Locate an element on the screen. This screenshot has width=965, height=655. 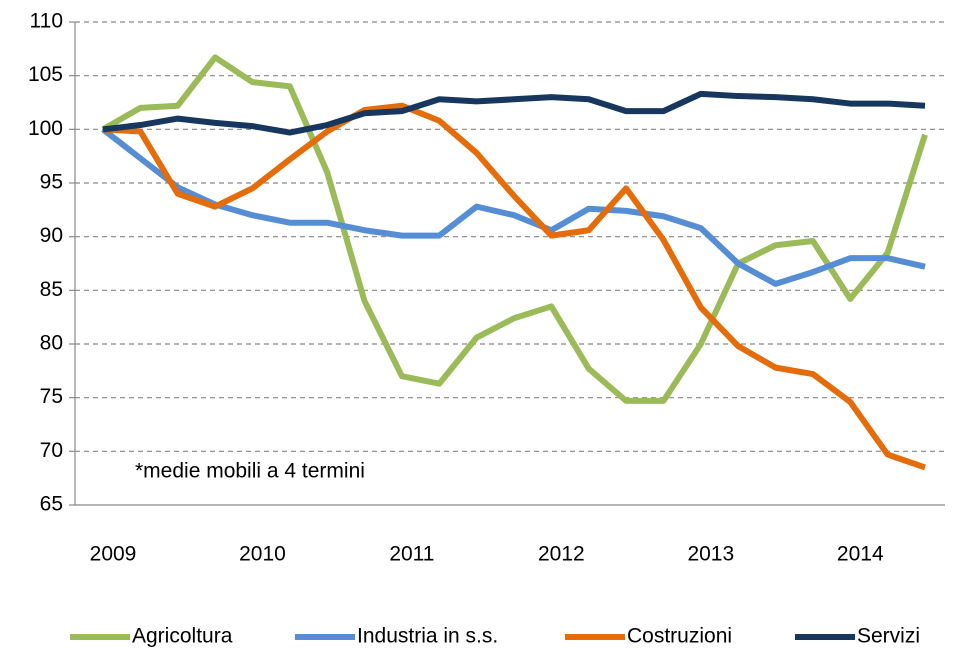
annotation: *medie mobili a 4 termini is located at coordinates (250, 471).